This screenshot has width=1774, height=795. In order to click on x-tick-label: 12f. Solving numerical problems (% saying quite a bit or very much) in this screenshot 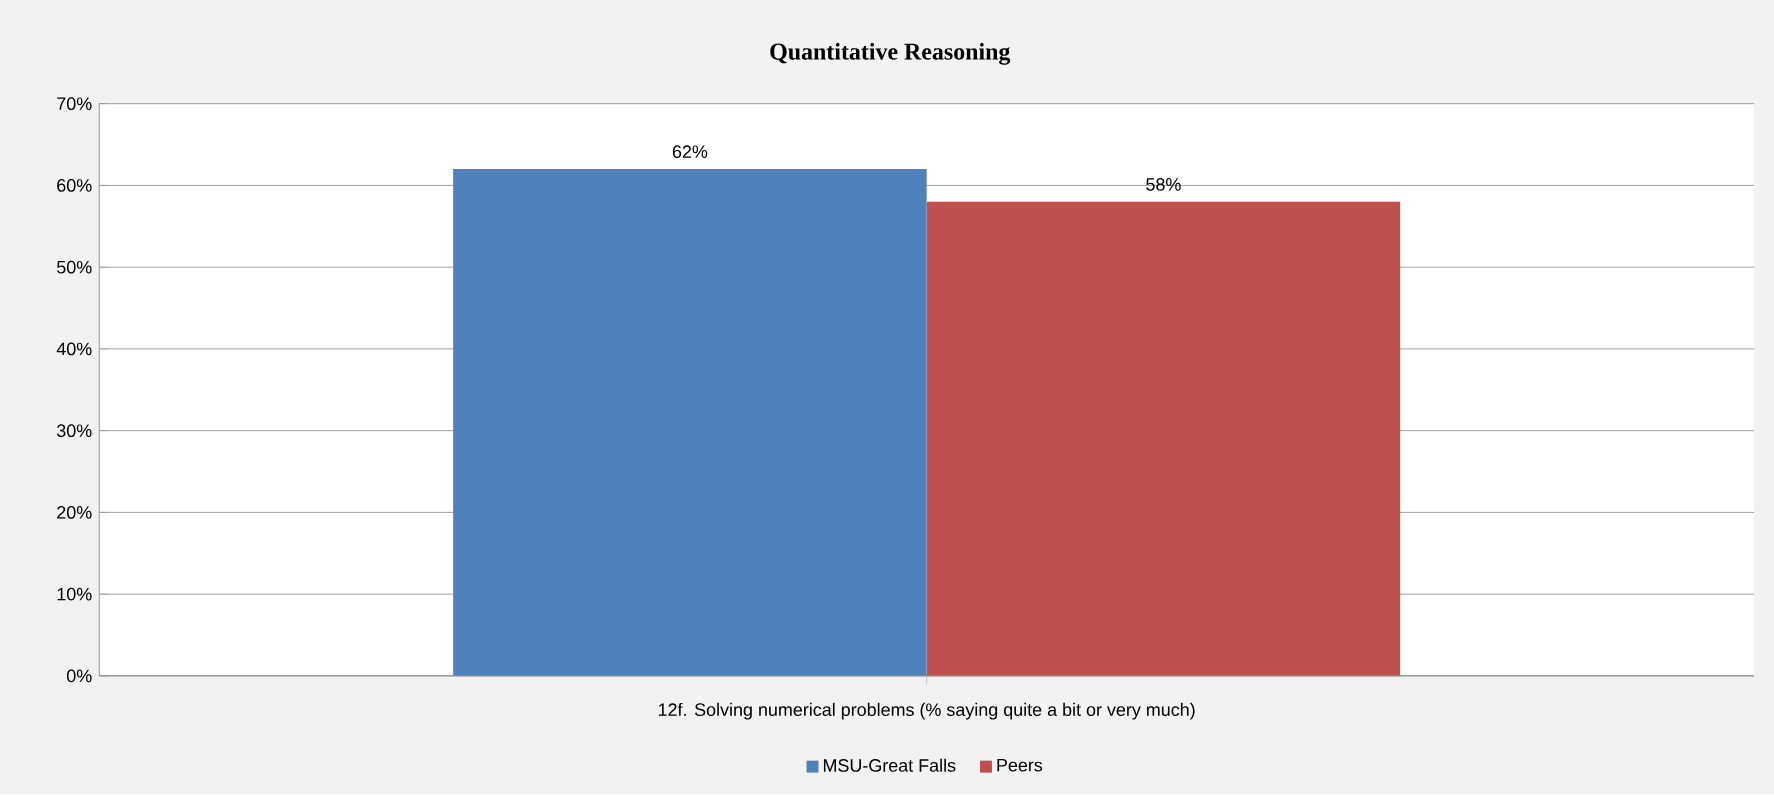, I will do `click(926, 711)`.